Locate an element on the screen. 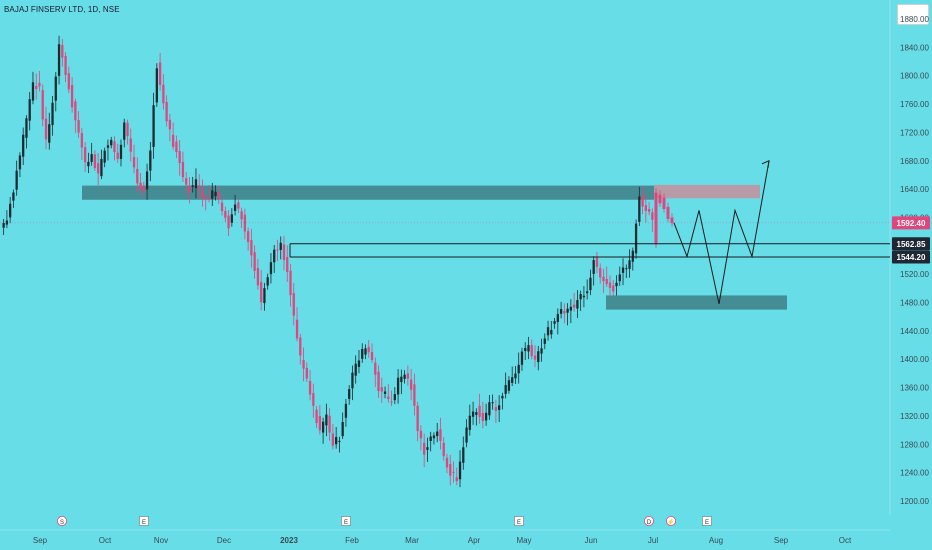 The image size is (932, 550). event-marker-label: S is located at coordinates (62, 523).